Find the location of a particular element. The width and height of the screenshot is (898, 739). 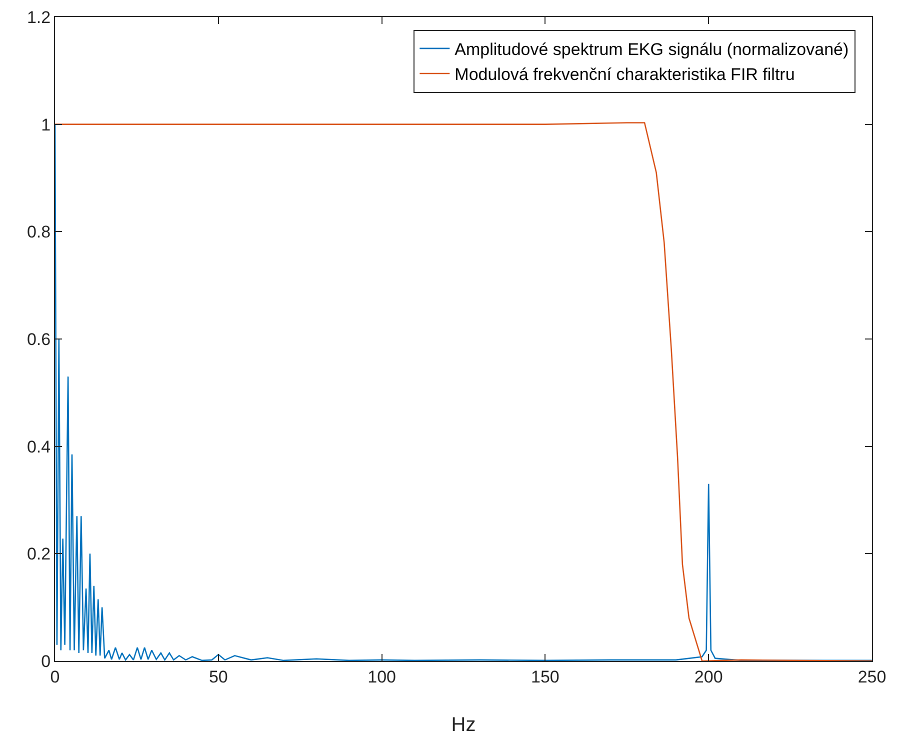

y-tick-label: 0.8 is located at coordinates (38, 232).